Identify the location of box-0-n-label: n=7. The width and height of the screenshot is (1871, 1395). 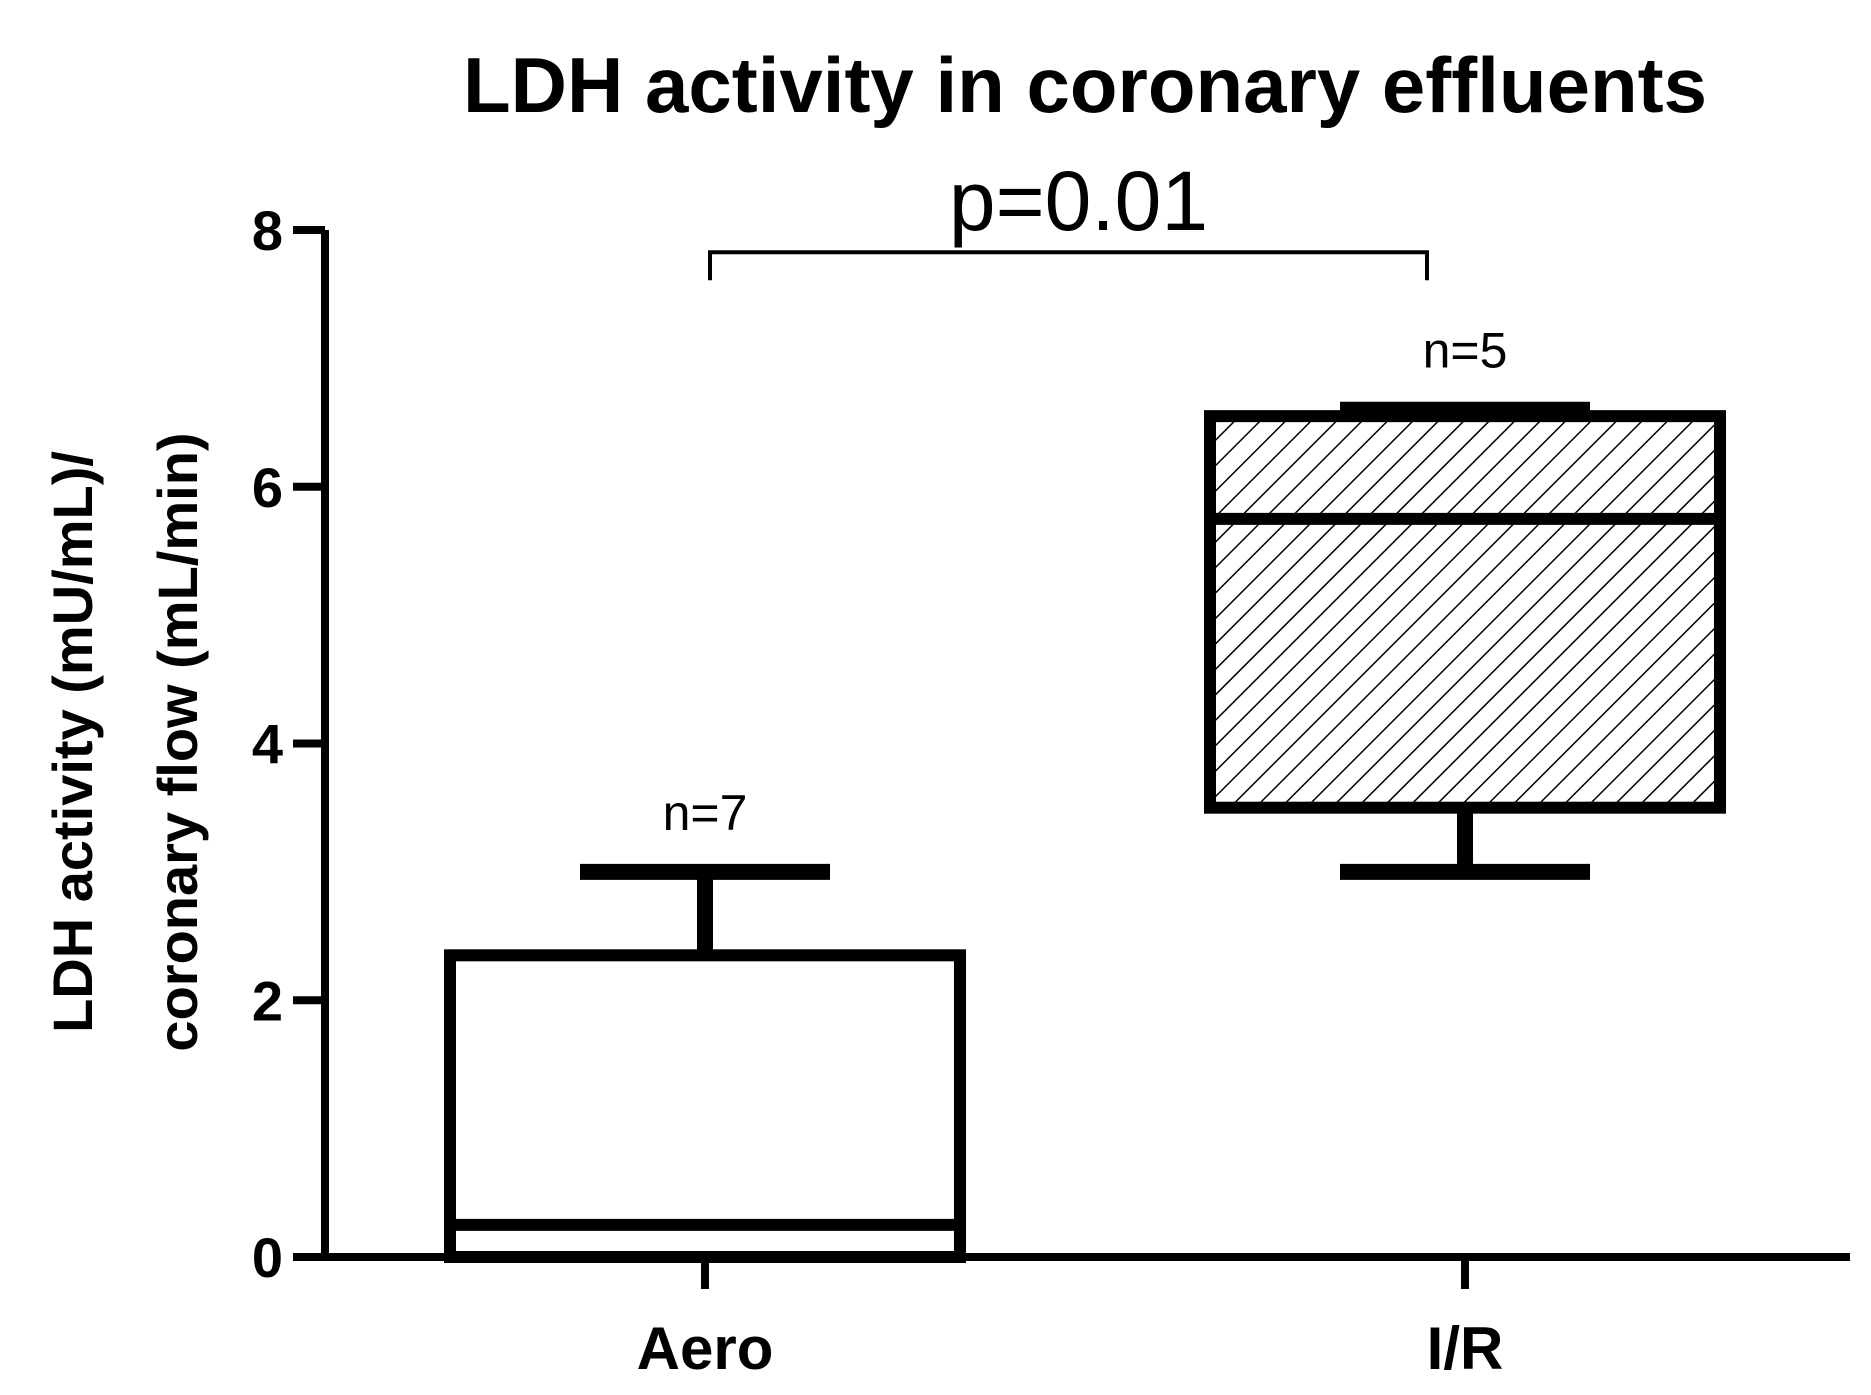
(705, 813).